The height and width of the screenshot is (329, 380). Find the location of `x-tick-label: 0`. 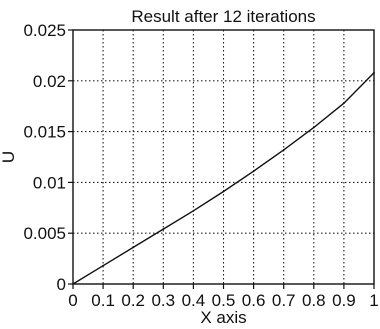

x-tick-label: 0 is located at coordinates (72, 300).